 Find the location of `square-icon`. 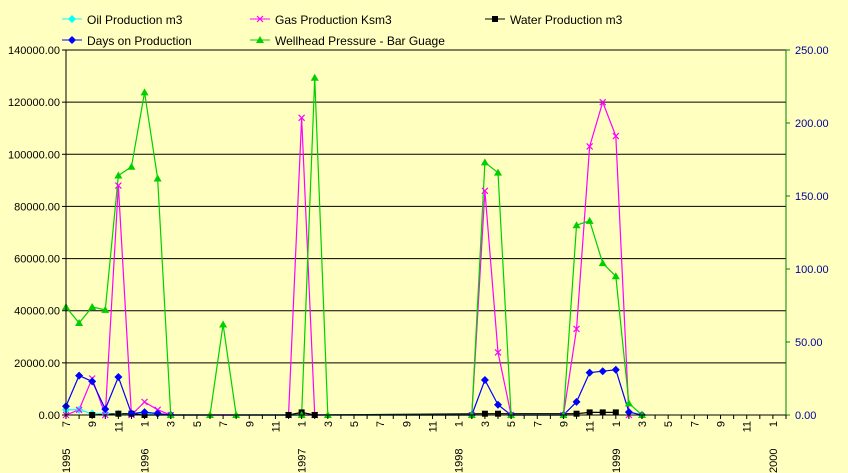

square-icon is located at coordinates (495, 19).